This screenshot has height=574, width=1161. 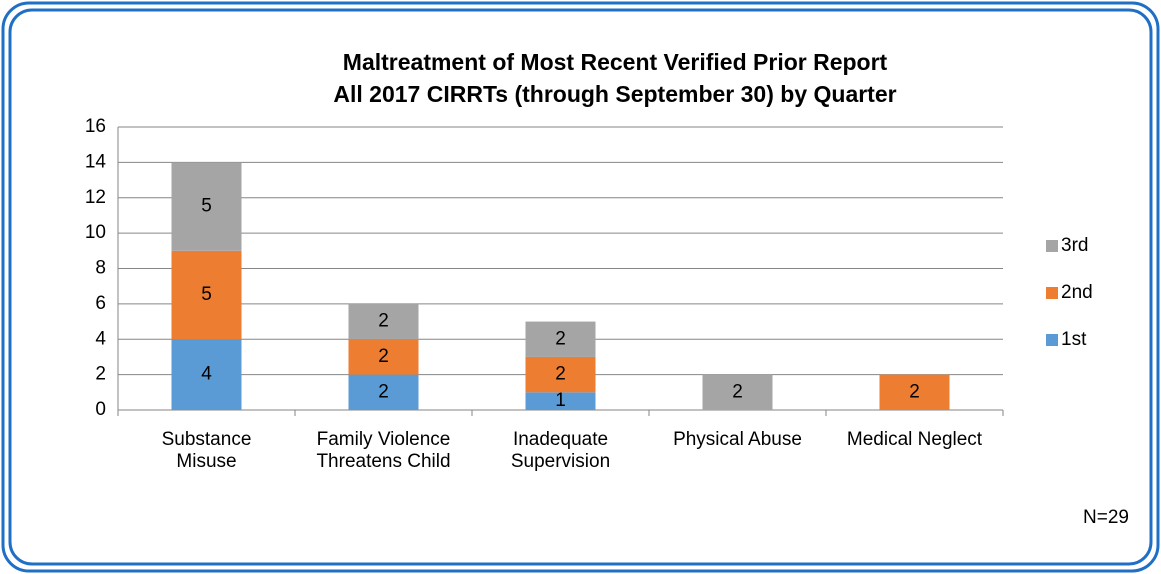 I want to click on y-tick-label: 0, so click(x=100, y=409).